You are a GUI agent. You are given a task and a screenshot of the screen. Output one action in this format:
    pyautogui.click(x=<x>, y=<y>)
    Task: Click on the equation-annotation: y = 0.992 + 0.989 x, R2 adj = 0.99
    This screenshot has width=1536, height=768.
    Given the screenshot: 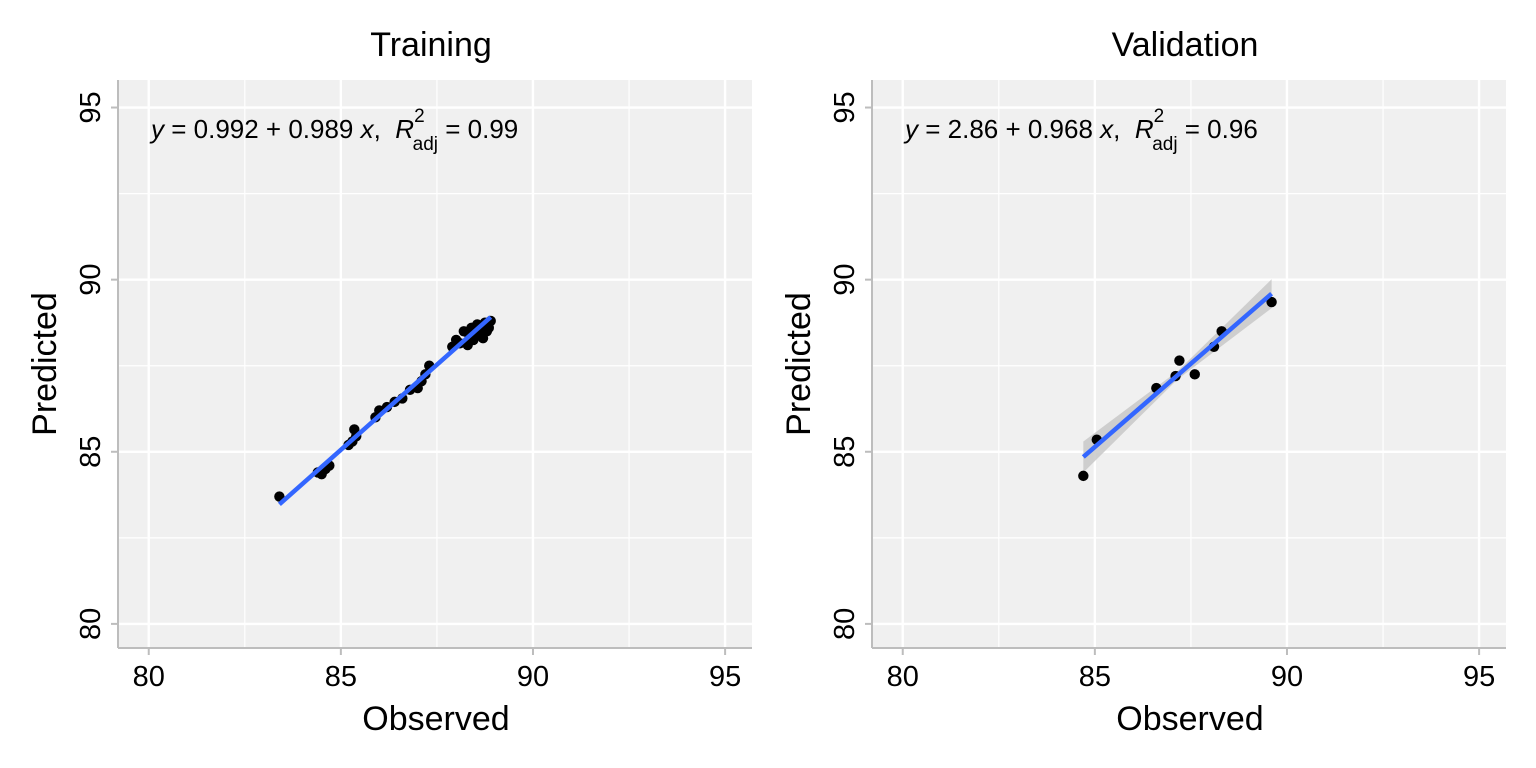 What is the action you would take?
    pyautogui.click(x=333, y=130)
    